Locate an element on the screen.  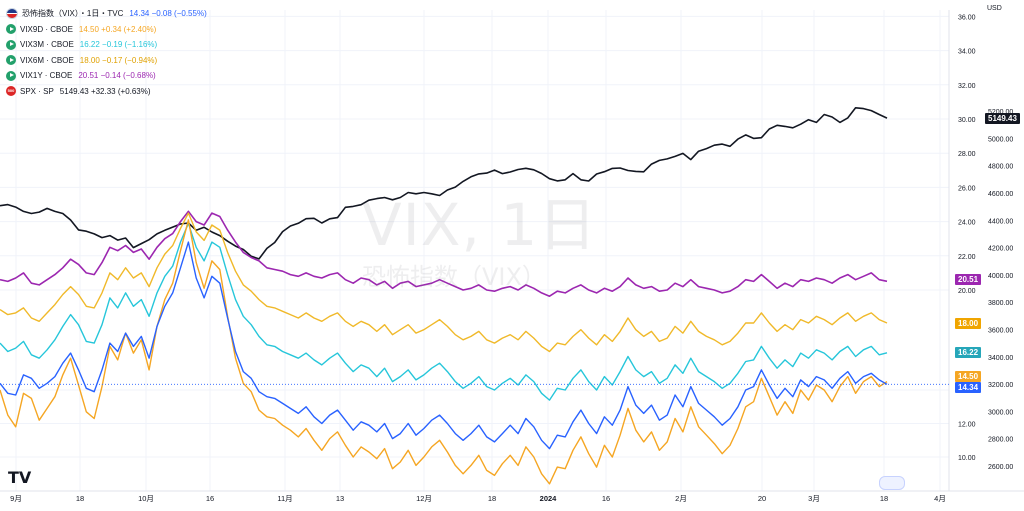
left-axis-tick: 28.00 is located at coordinates (967, 154).